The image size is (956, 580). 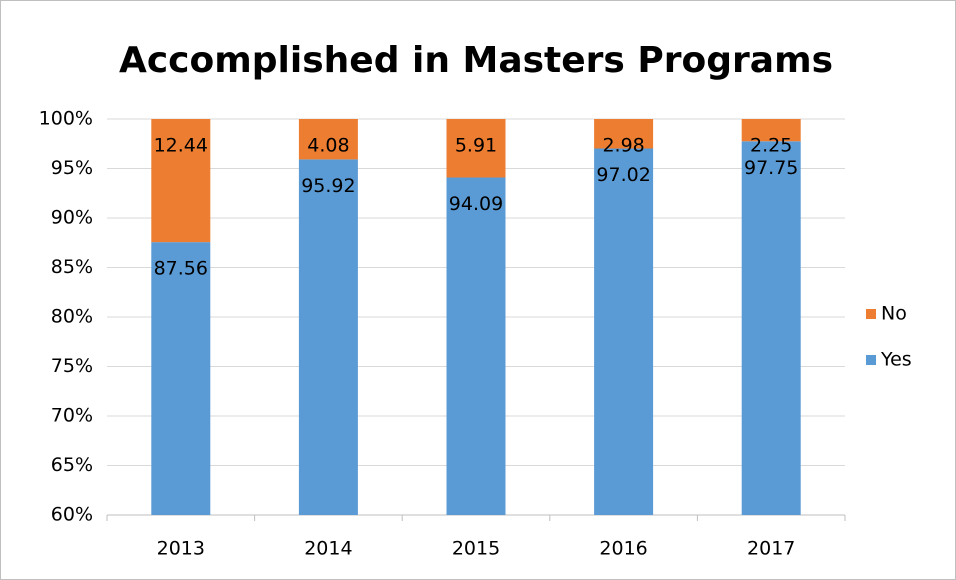 I want to click on legend-label: Yes, so click(x=896, y=360).